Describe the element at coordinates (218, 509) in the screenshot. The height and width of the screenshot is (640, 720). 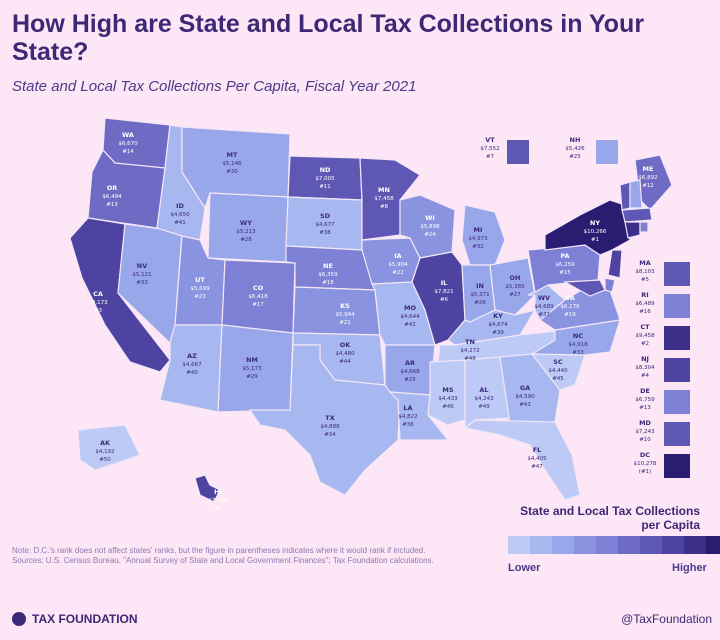
I see `state-label-HI-rank: #6` at that location.